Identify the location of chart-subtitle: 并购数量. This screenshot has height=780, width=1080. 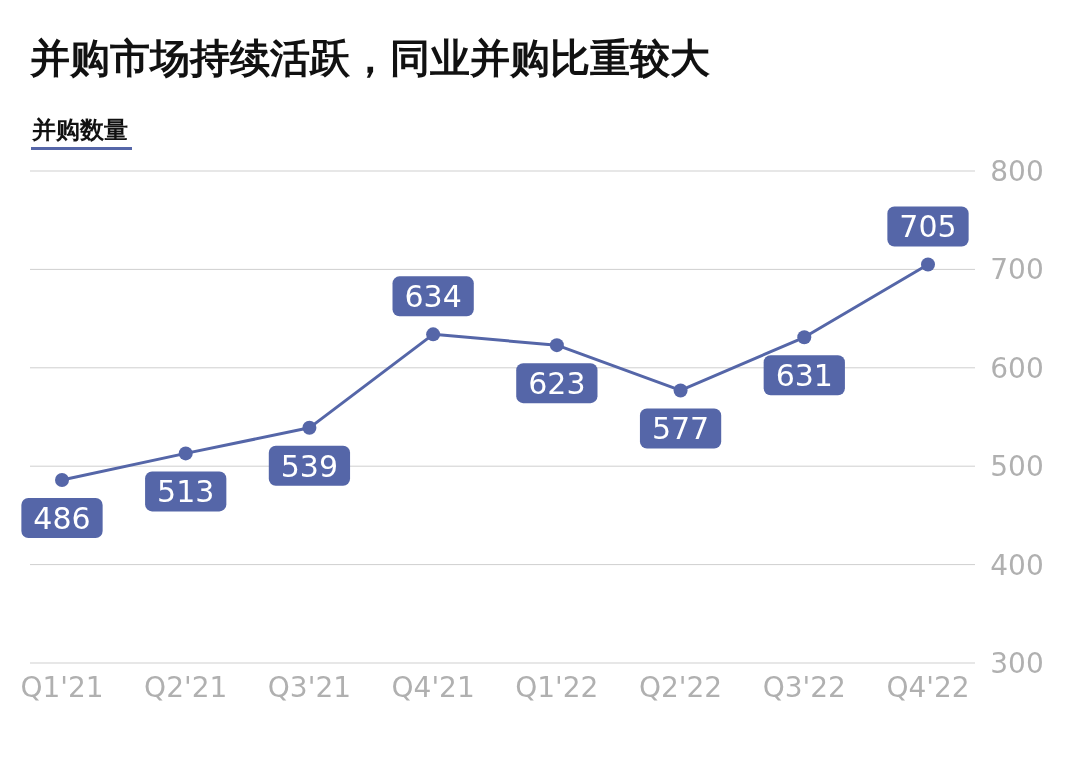
(79, 130).